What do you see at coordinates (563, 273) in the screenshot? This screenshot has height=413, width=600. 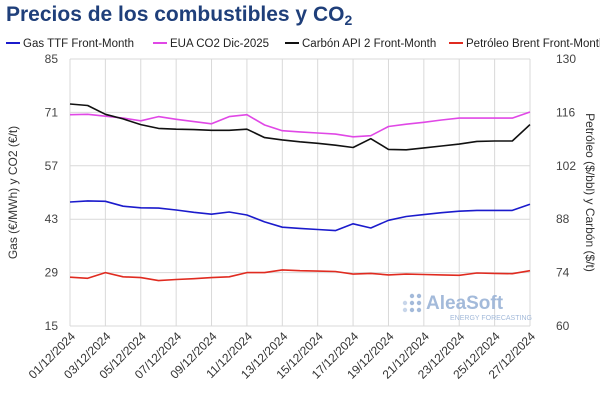 I see `y-right-tick-label: 74` at bounding box center [563, 273].